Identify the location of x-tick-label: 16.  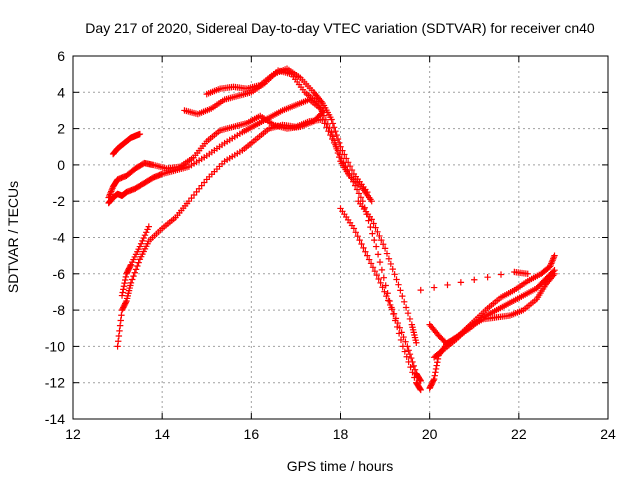
(252, 434).